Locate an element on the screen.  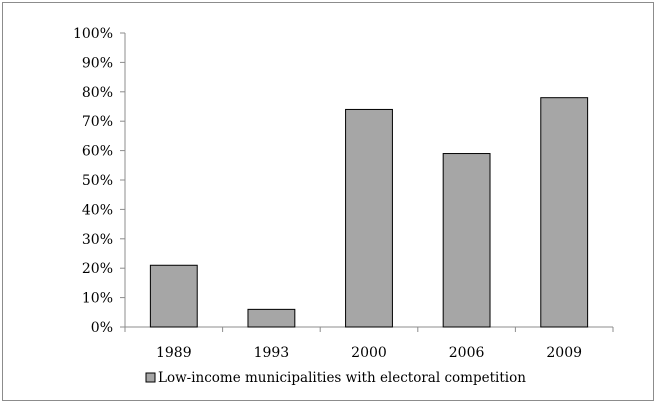
y-tick-label: 20% is located at coordinates (97, 269).